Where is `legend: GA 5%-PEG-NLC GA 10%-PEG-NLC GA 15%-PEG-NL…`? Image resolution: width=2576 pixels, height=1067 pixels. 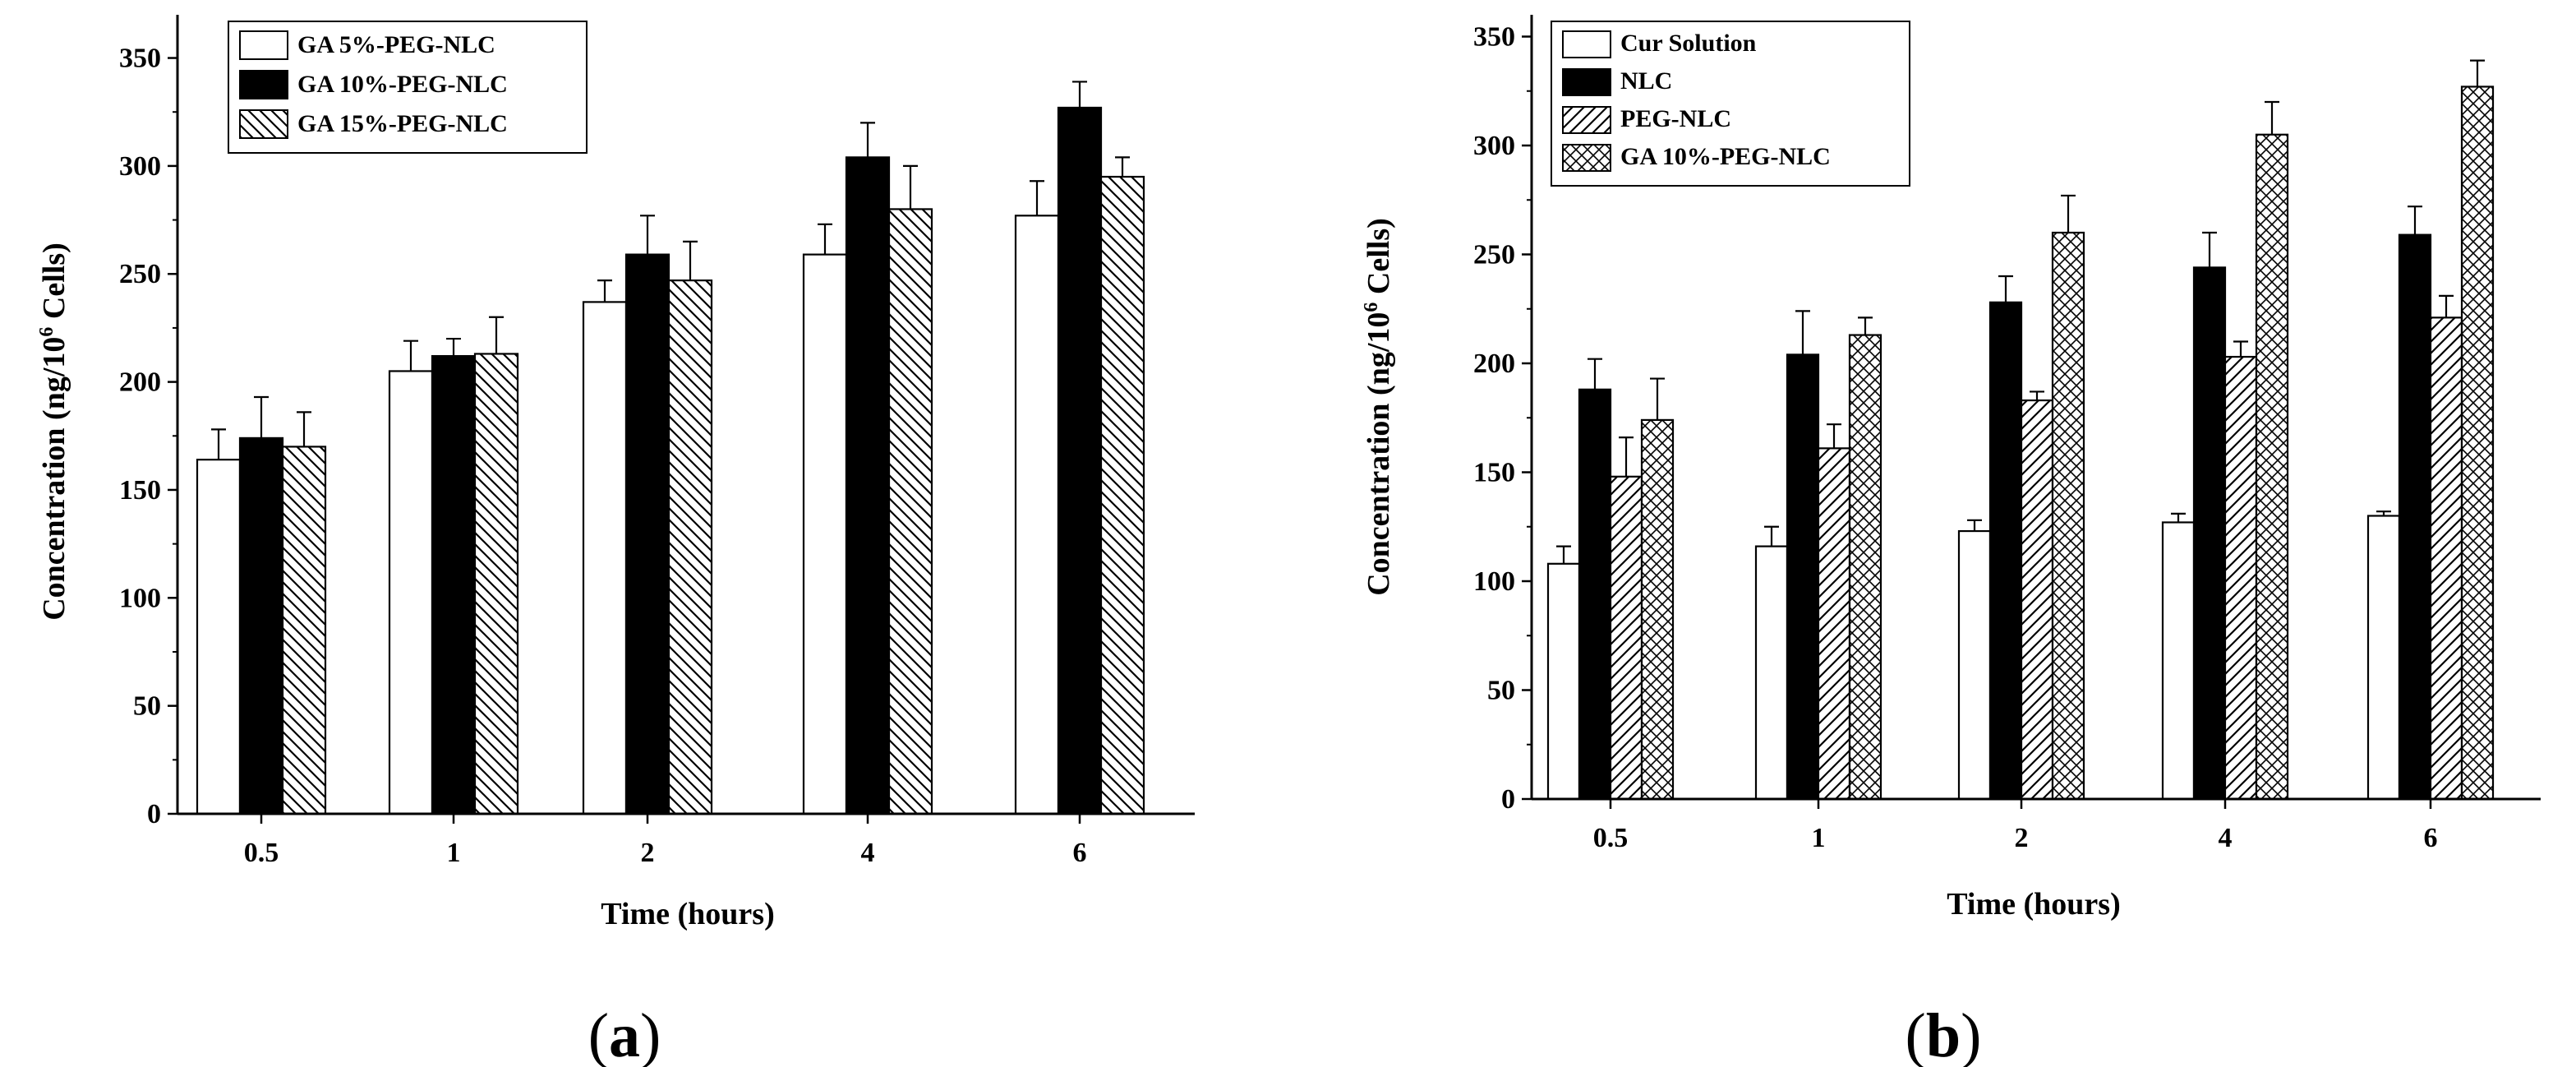
legend: GA 5%-PEG-NLC GA 10%-PEG-NLC GA 15%-PEG-NL… is located at coordinates (408, 87).